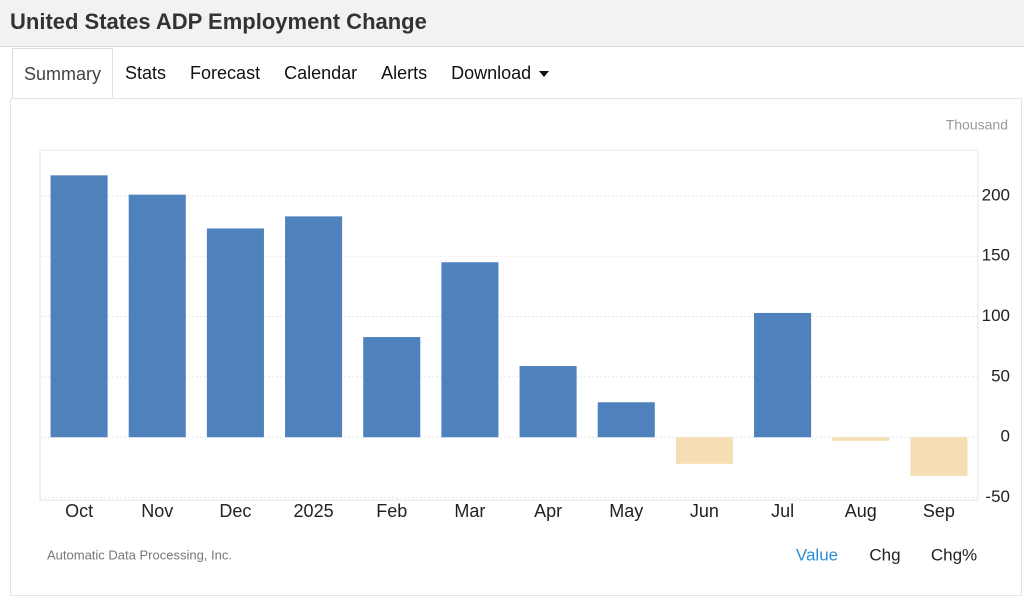 The width and height of the screenshot is (1024, 600). I want to click on x-tick-label: Apr, so click(548, 511).